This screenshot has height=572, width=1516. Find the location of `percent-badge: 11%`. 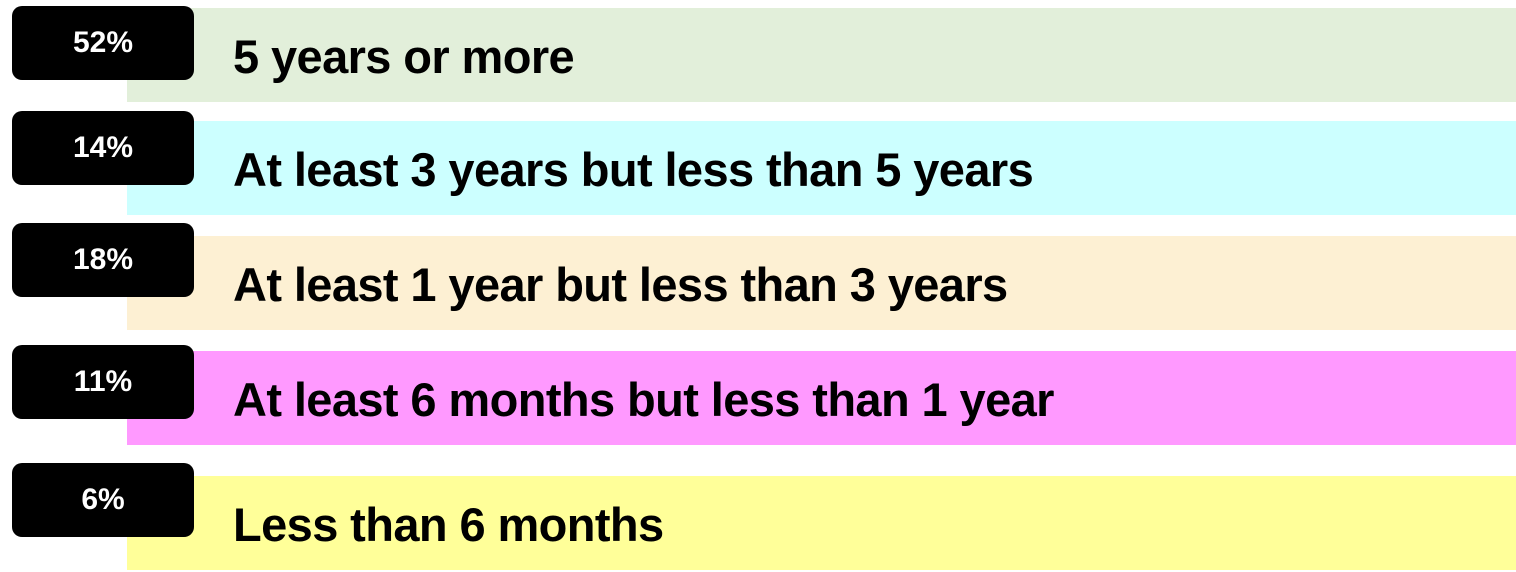

percent-badge: 11% is located at coordinates (103, 382).